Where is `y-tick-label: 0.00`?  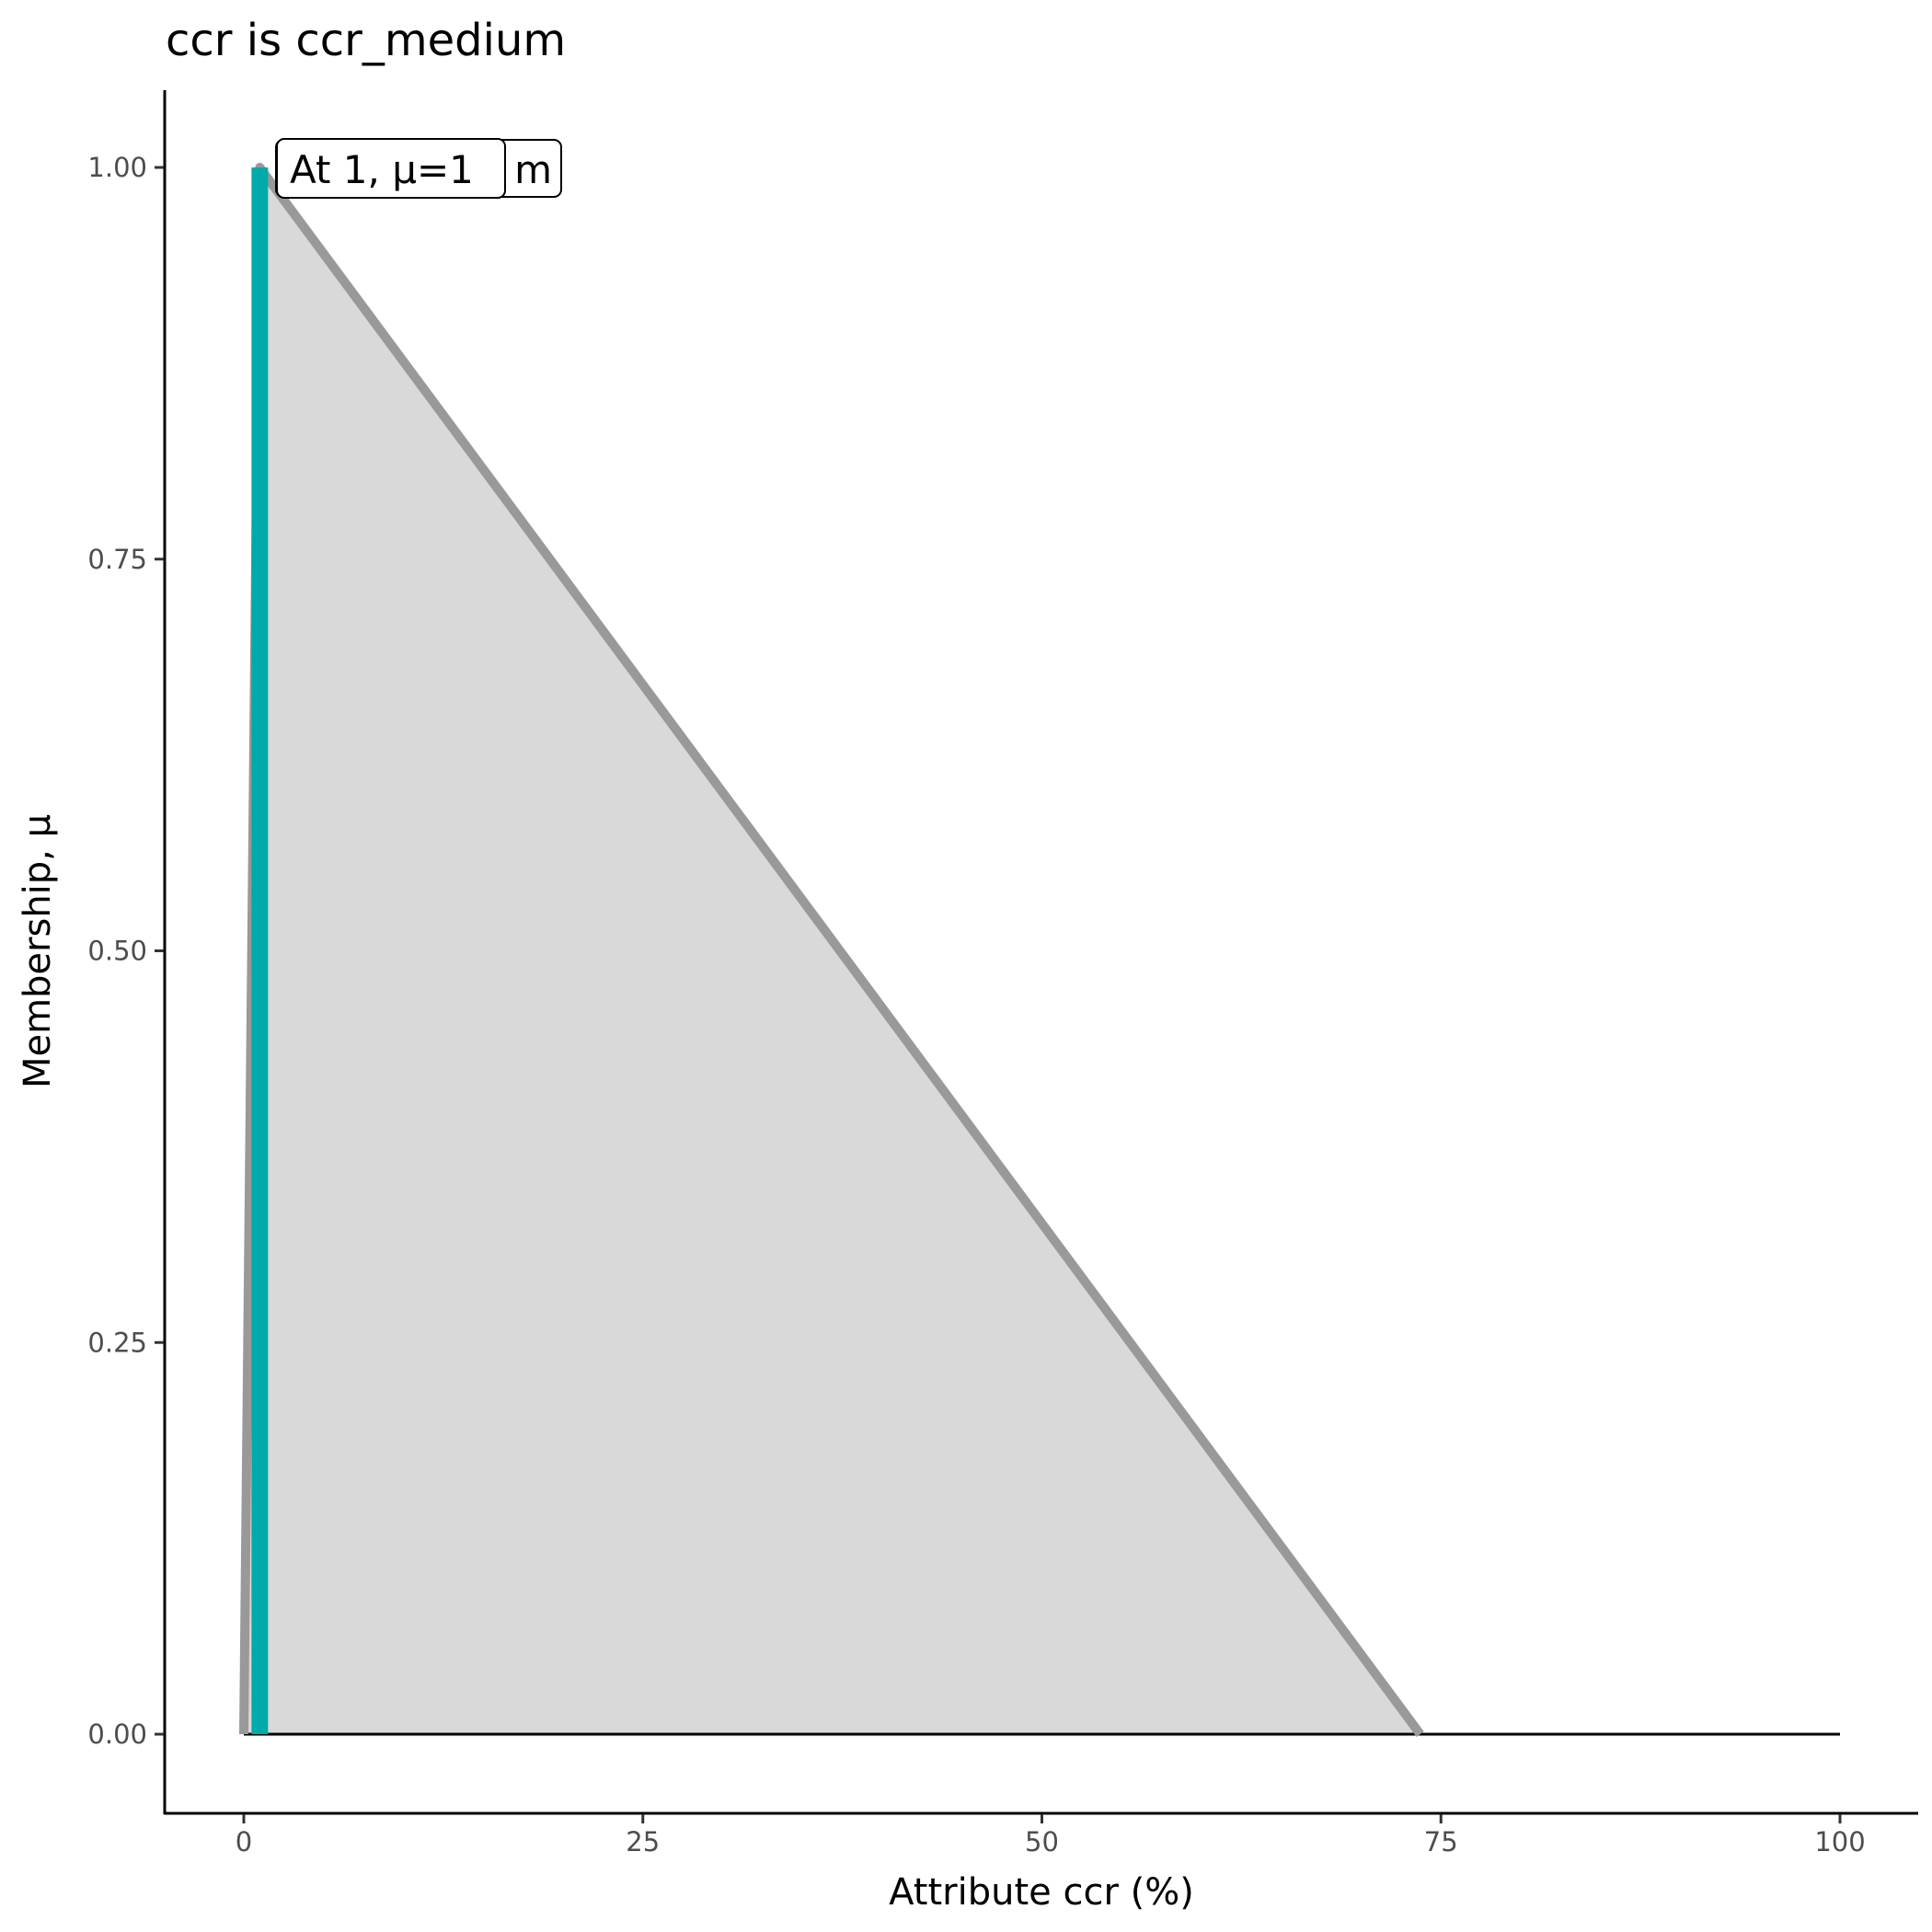
y-tick-label: 0.00 is located at coordinates (117, 1734).